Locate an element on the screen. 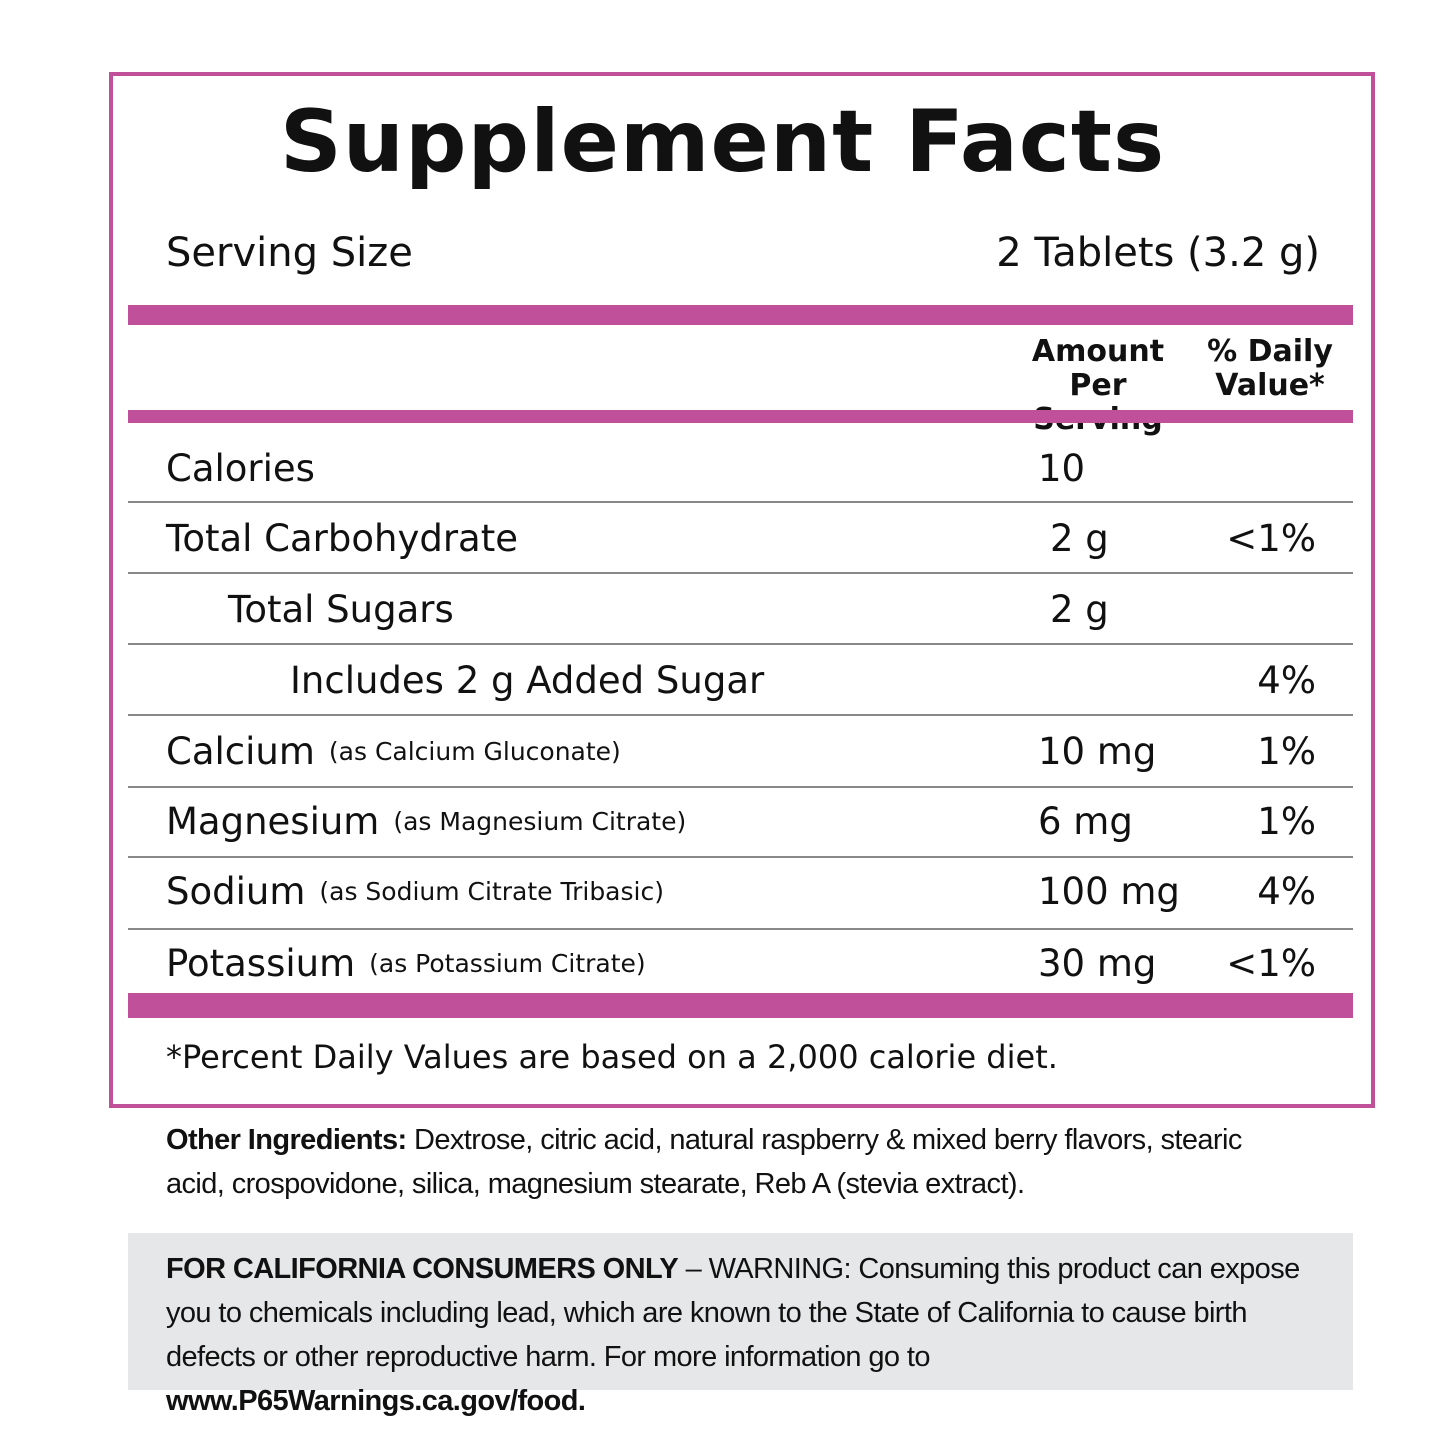 The image size is (1445, 1445). amount: 100 mg is located at coordinates (1109, 891).